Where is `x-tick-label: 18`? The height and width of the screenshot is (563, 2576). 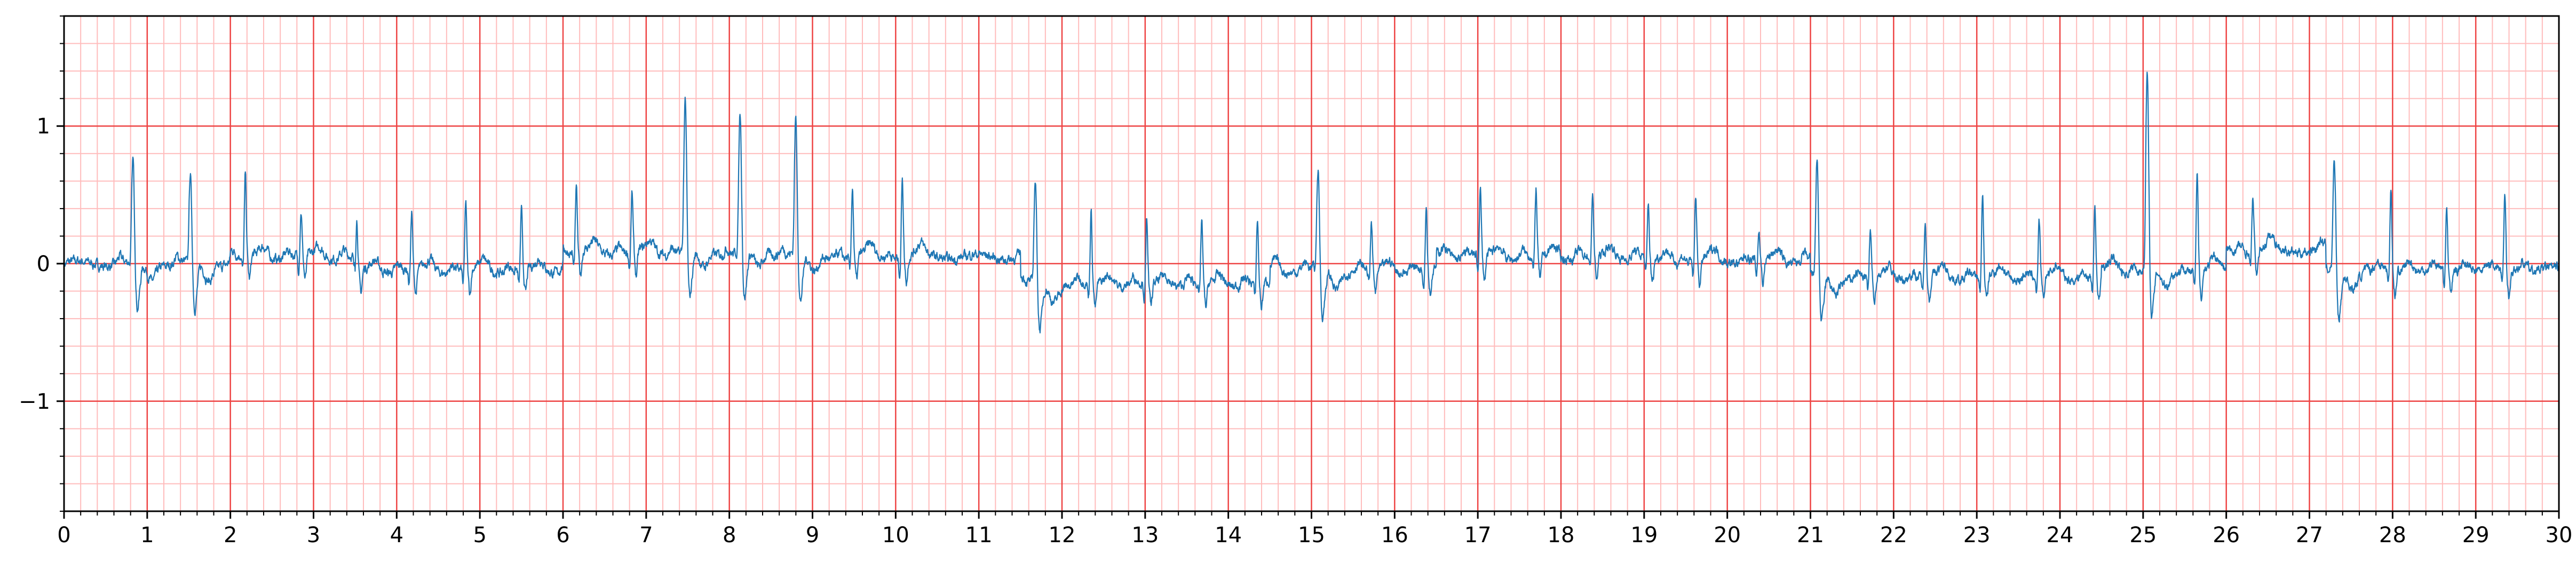 x-tick-label: 18 is located at coordinates (1561, 535).